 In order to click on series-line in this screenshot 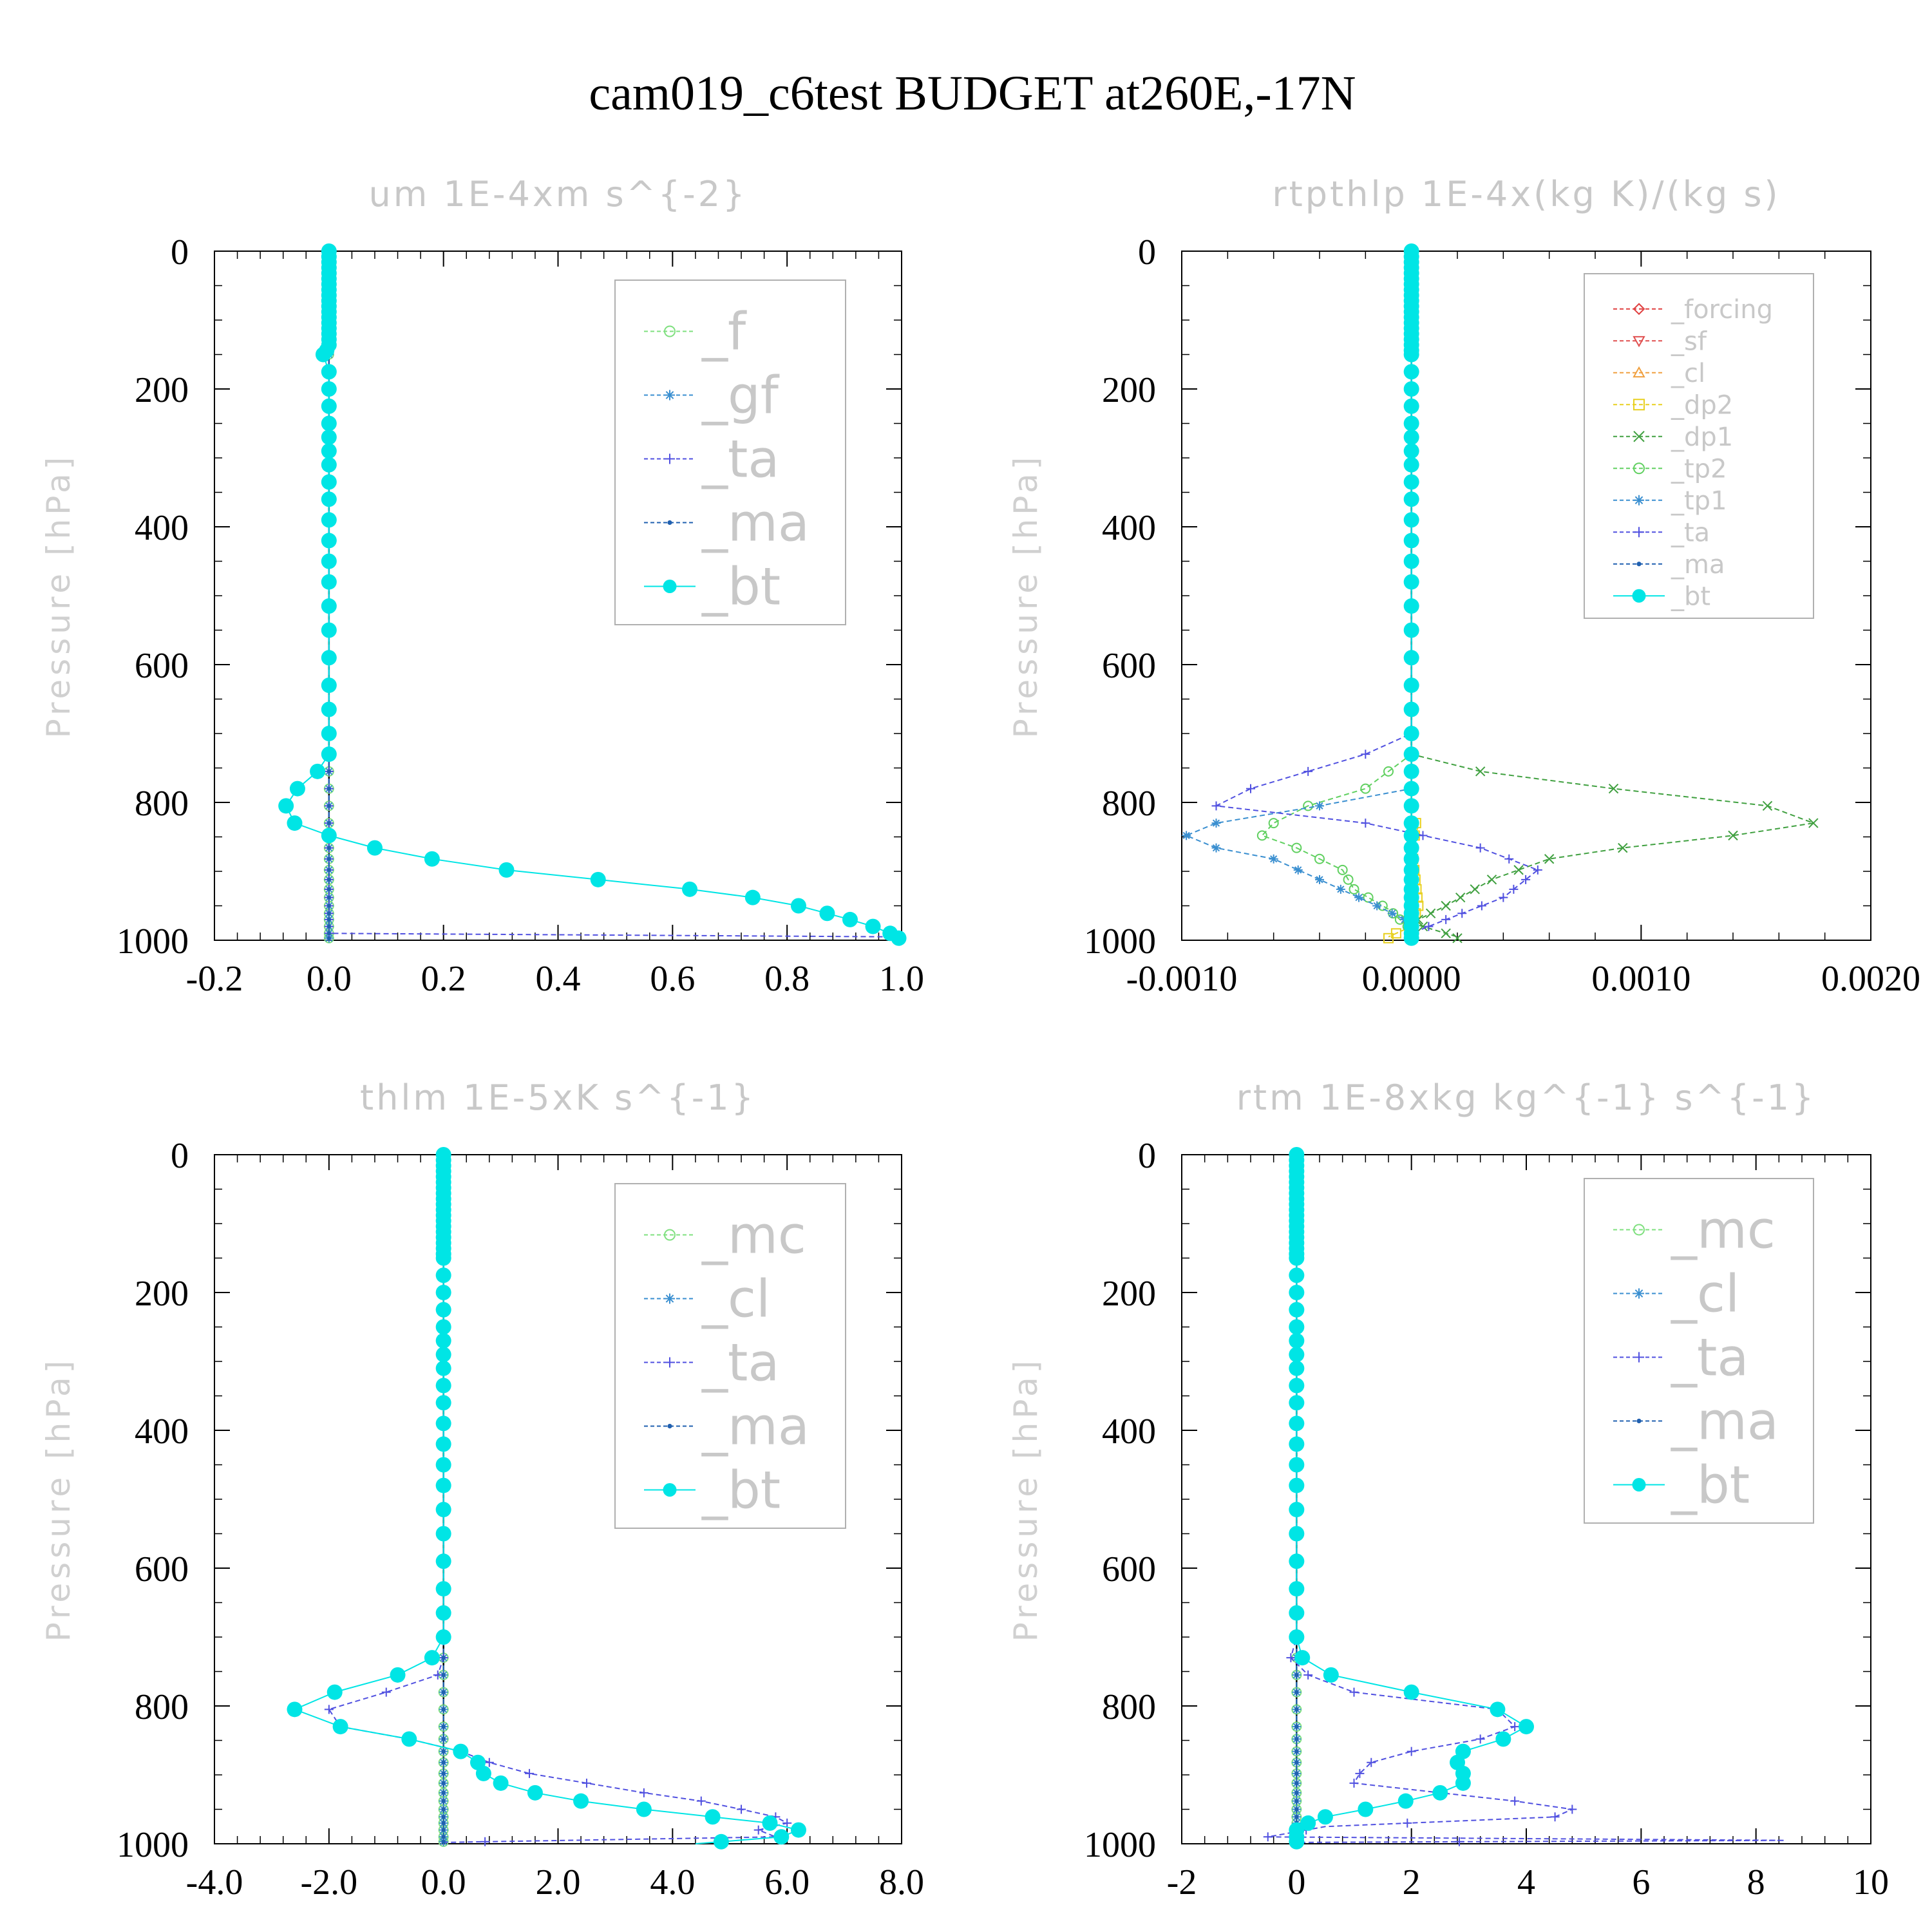, I will do `click(1298, 587)`.